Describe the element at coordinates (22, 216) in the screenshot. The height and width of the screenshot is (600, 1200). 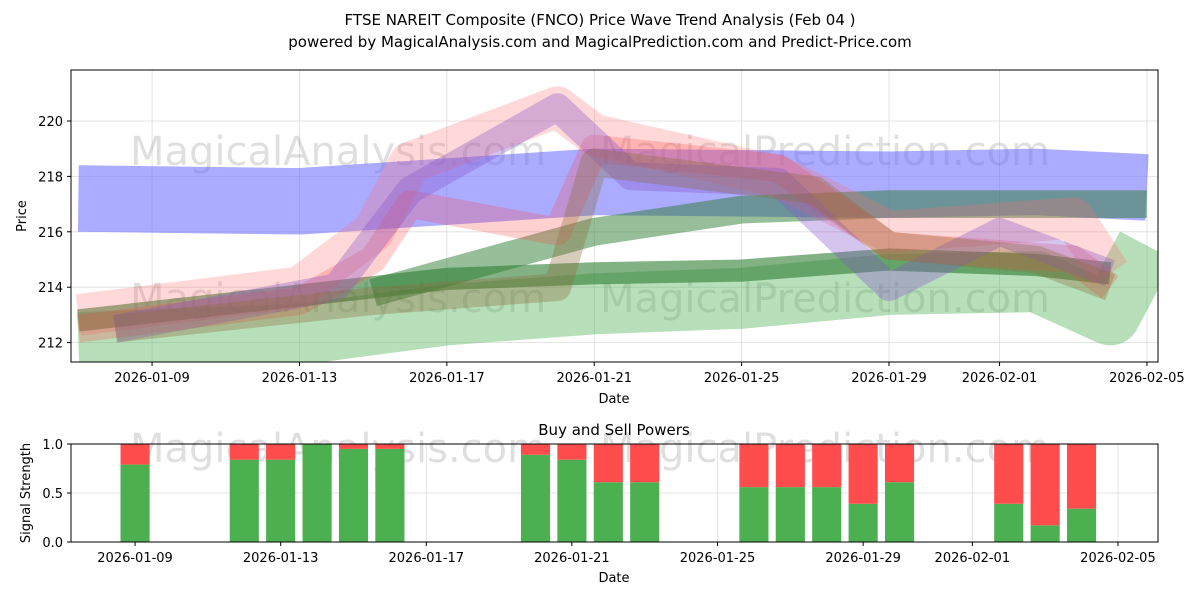
I see `y-axis-label: Price` at that location.